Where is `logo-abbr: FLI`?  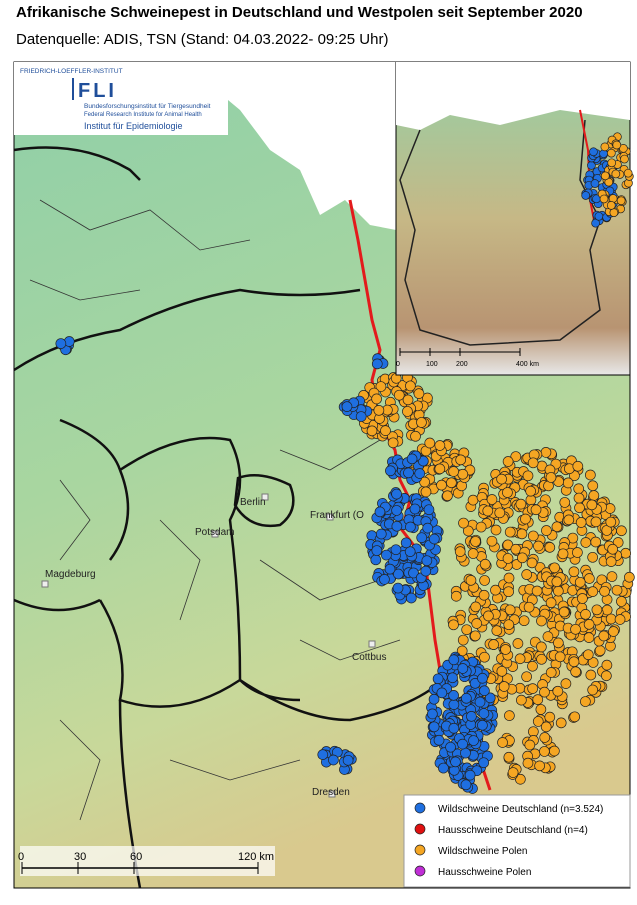 logo-abbr: FLI is located at coordinates (97, 91).